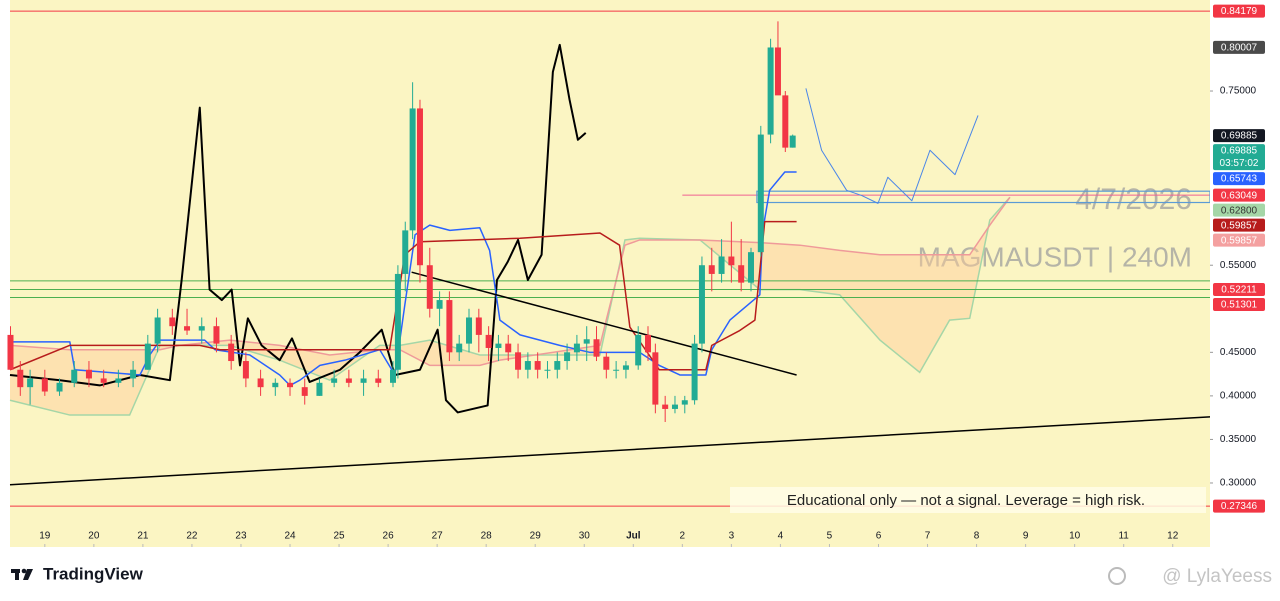 The width and height of the screenshot is (1280, 601). I want to click on x-tick-label: 8, so click(977, 536).